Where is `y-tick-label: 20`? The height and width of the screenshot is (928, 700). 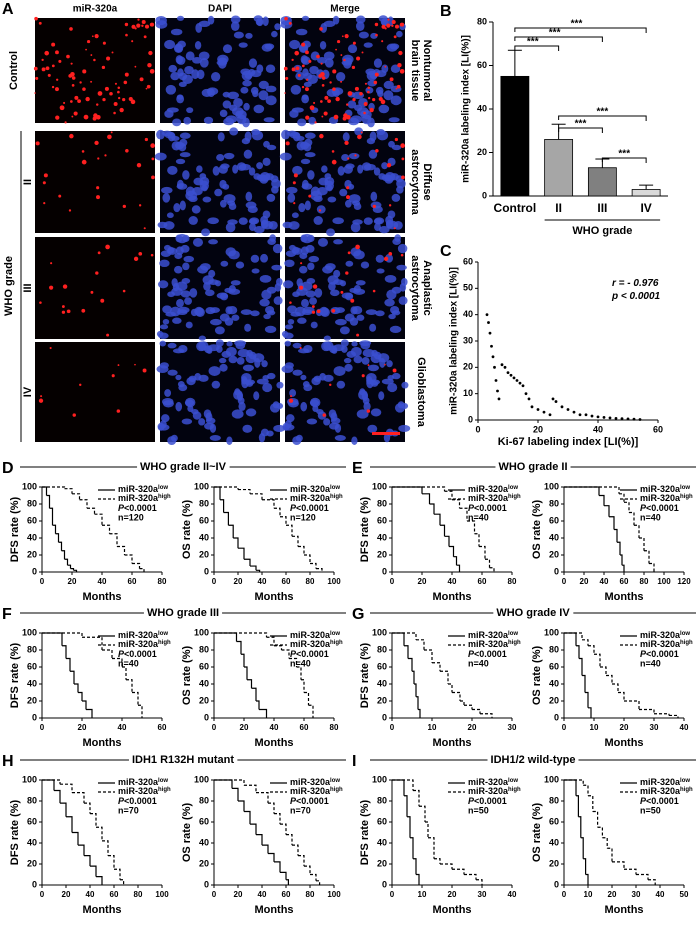
y-tick-label: 20 is located at coordinates (468, 367).